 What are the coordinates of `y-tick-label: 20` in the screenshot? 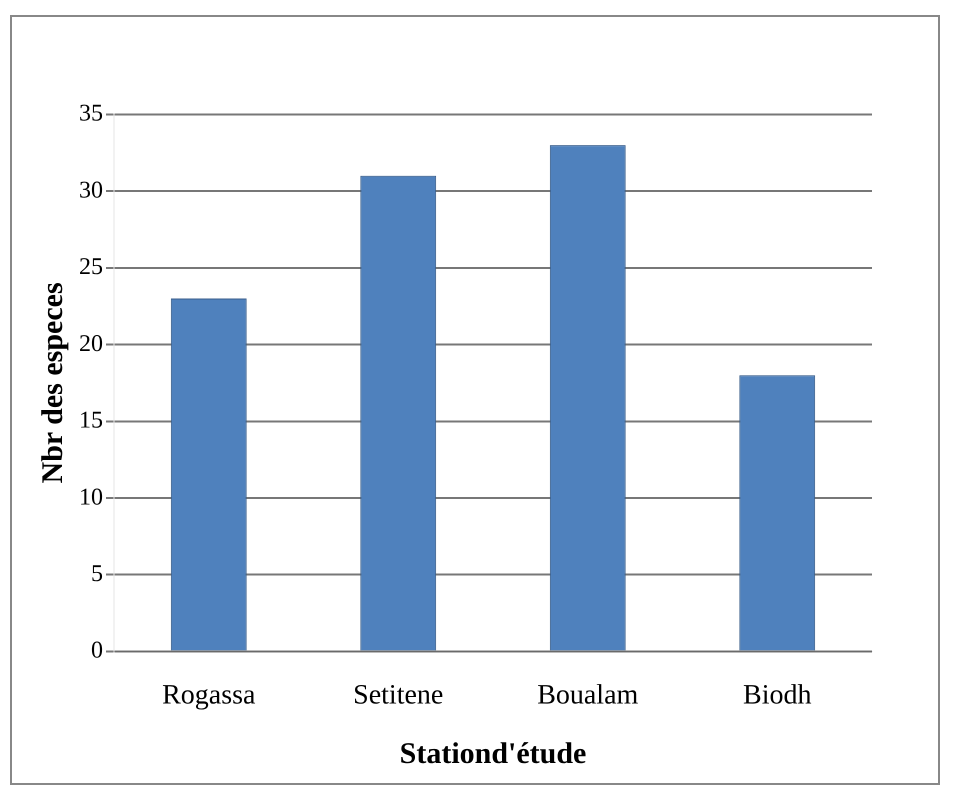 It's located at (91, 343).